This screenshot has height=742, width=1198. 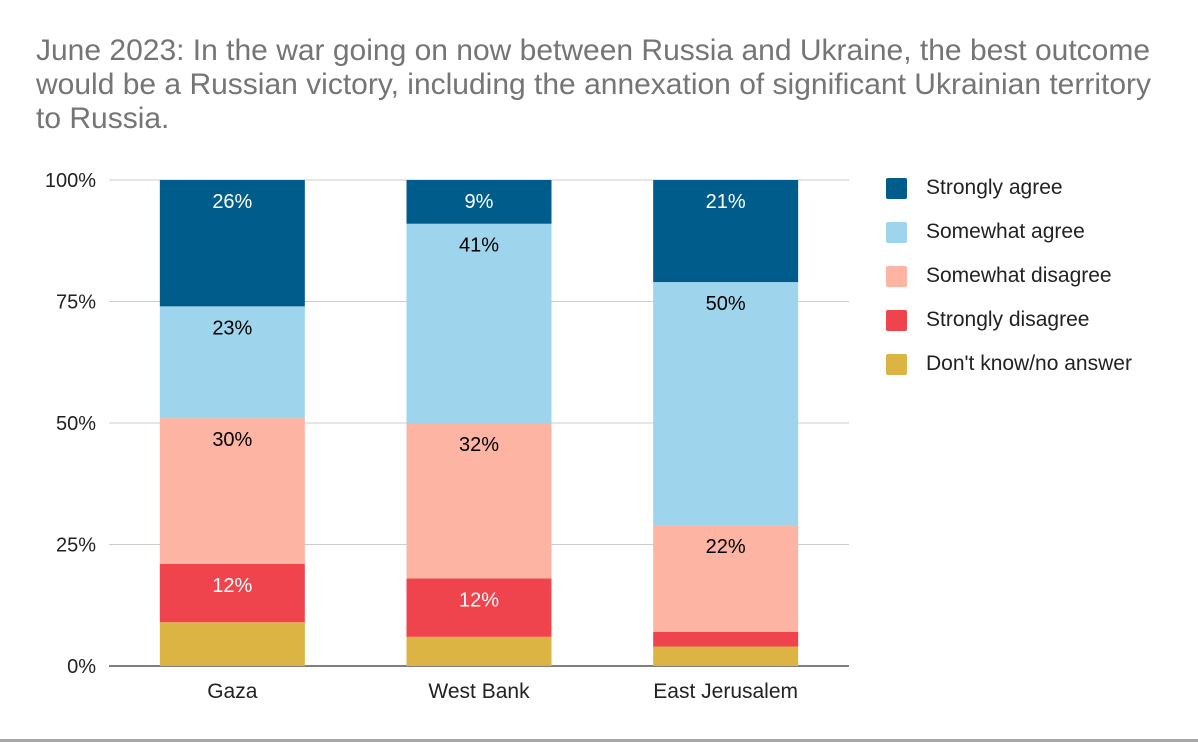 I want to click on x-tick-label: East Jerusalem, so click(x=725, y=691).